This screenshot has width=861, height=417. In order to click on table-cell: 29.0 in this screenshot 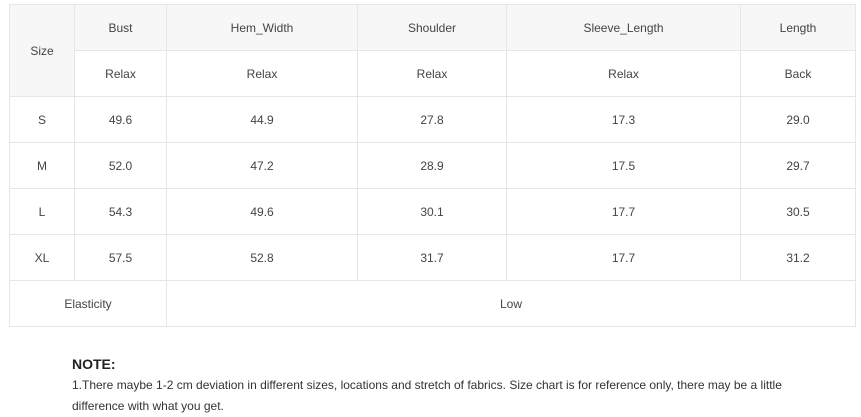, I will do `click(798, 119)`.